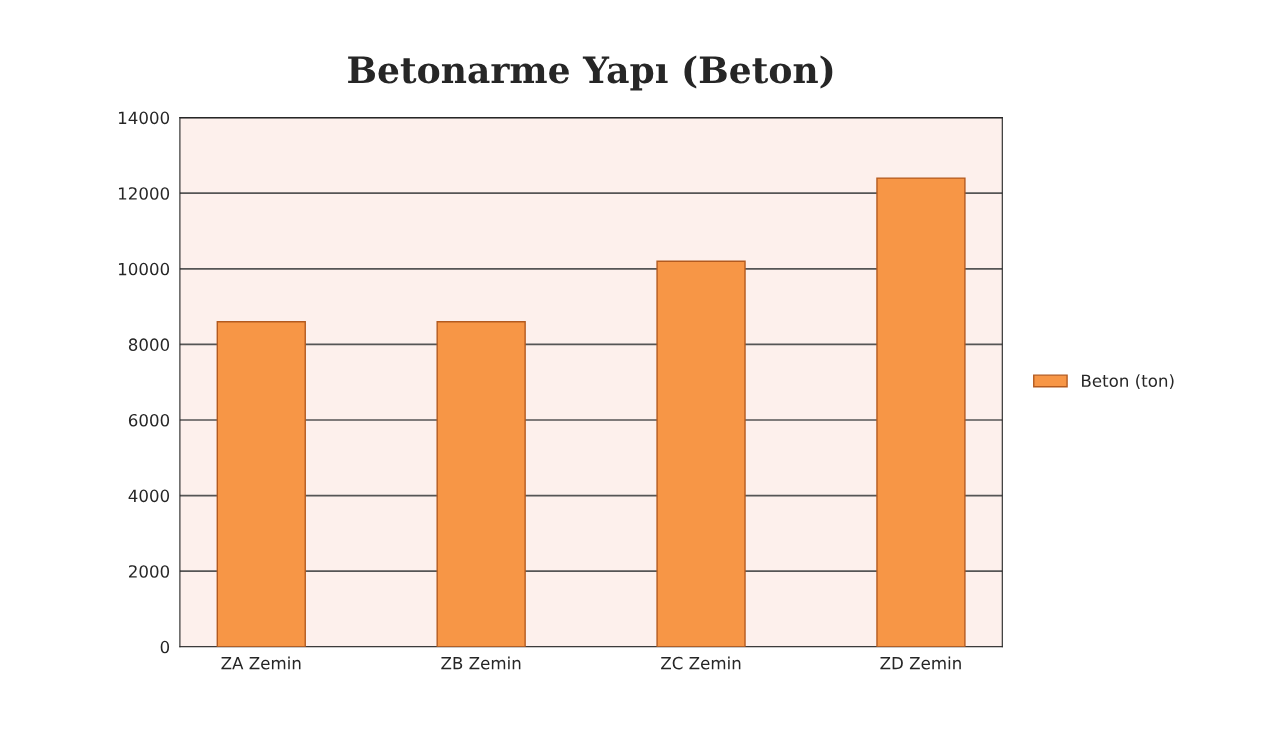 Image resolution: width=1285 pixels, height=735 pixels. I want to click on chart-title: Betonarme Yapı (Beton), so click(590, 73).